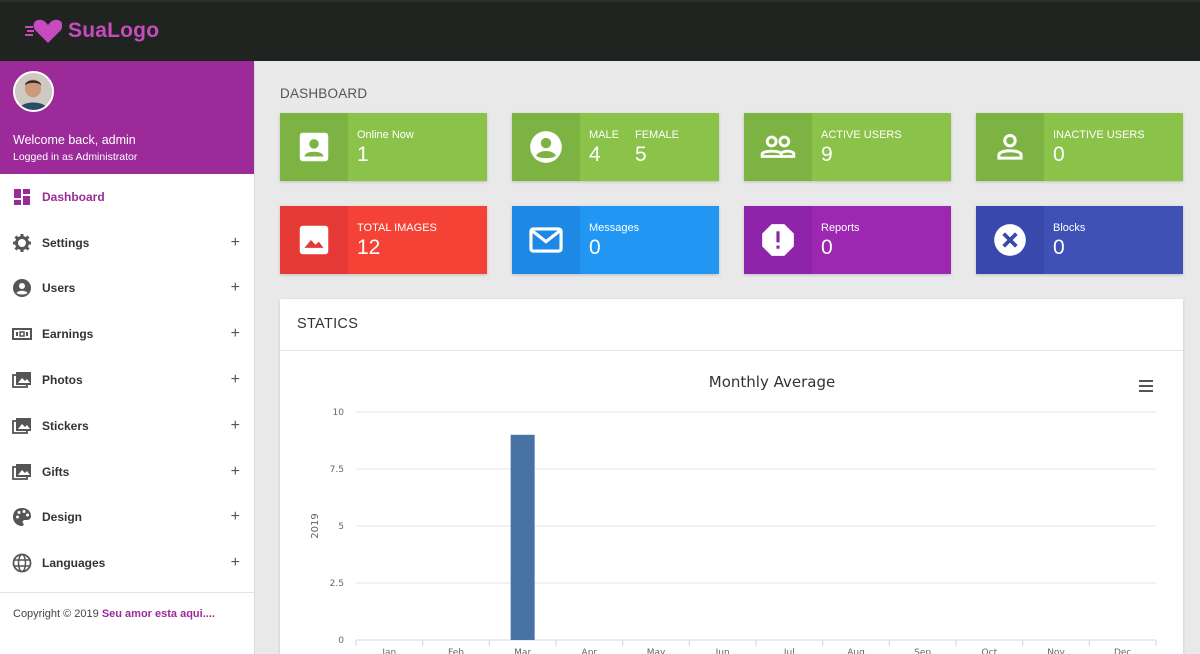 This screenshot has width=1200, height=654. What do you see at coordinates (114, 30) in the screenshot?
I see `brand-name: SuaLogo` at bounding box center [114, 30].